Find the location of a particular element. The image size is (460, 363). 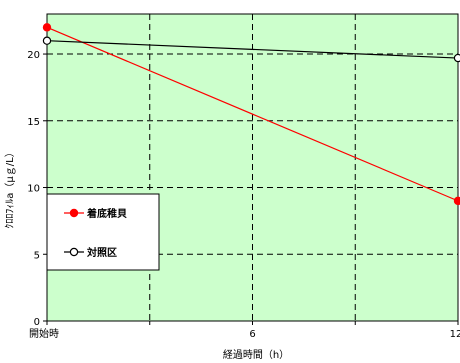

legend-label: 着底稚貝 is located at coordinates (106, 213).